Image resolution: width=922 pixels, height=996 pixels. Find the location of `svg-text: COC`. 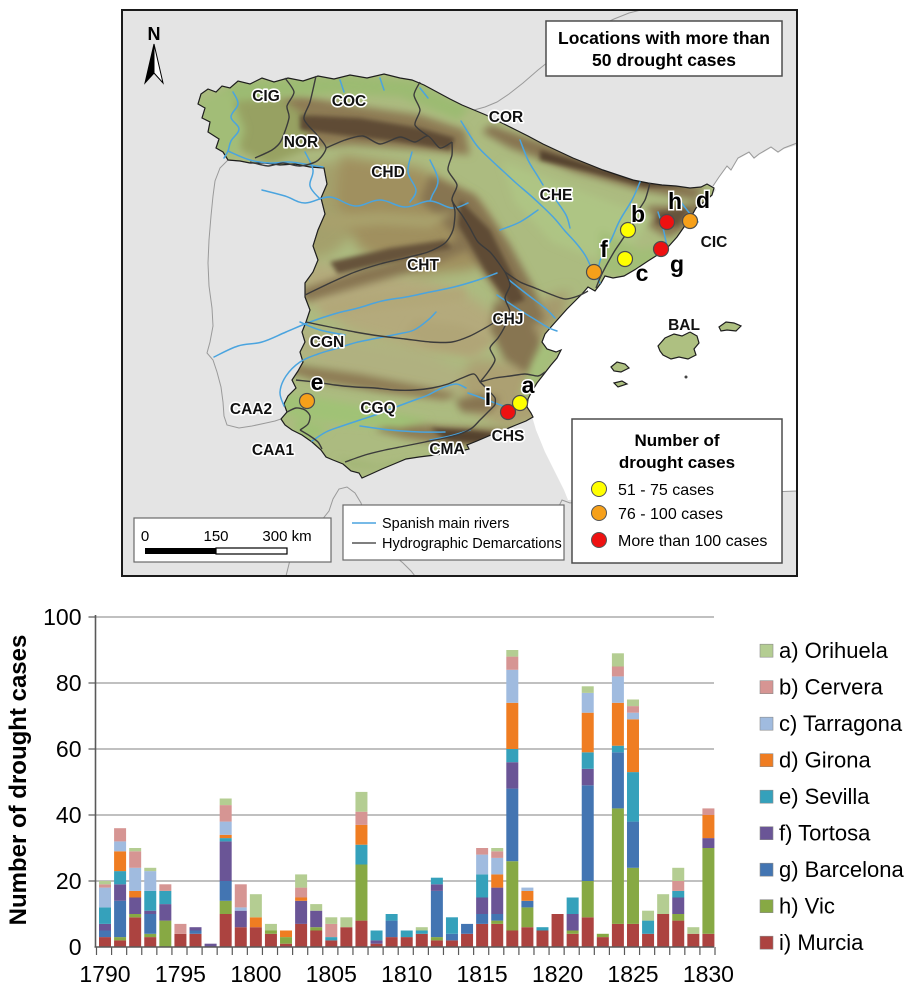

svg-text: COC is located at coordinates (349, 101).